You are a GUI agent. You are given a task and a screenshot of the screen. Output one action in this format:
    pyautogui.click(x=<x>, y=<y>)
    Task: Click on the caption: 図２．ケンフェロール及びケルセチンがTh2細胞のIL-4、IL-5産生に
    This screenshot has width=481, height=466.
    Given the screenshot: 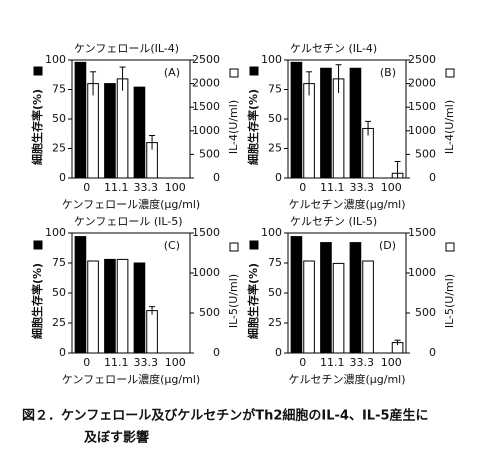 What is the action you would take?
    pyautogui.click(x=225, y=416)
    